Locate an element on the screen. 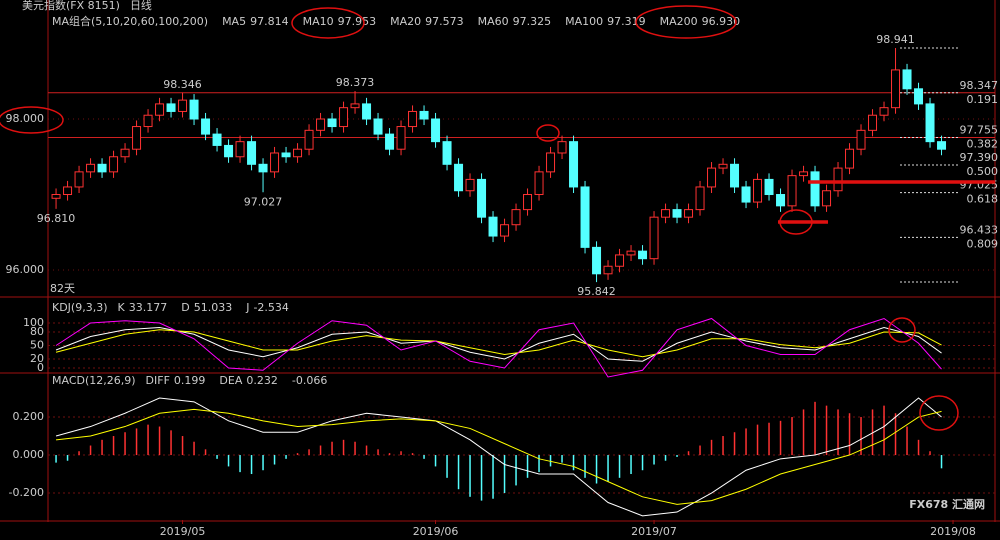 The height and width of the screenshot is (540, 1000). header-text: MA200 is located at coordinates (679, 21).